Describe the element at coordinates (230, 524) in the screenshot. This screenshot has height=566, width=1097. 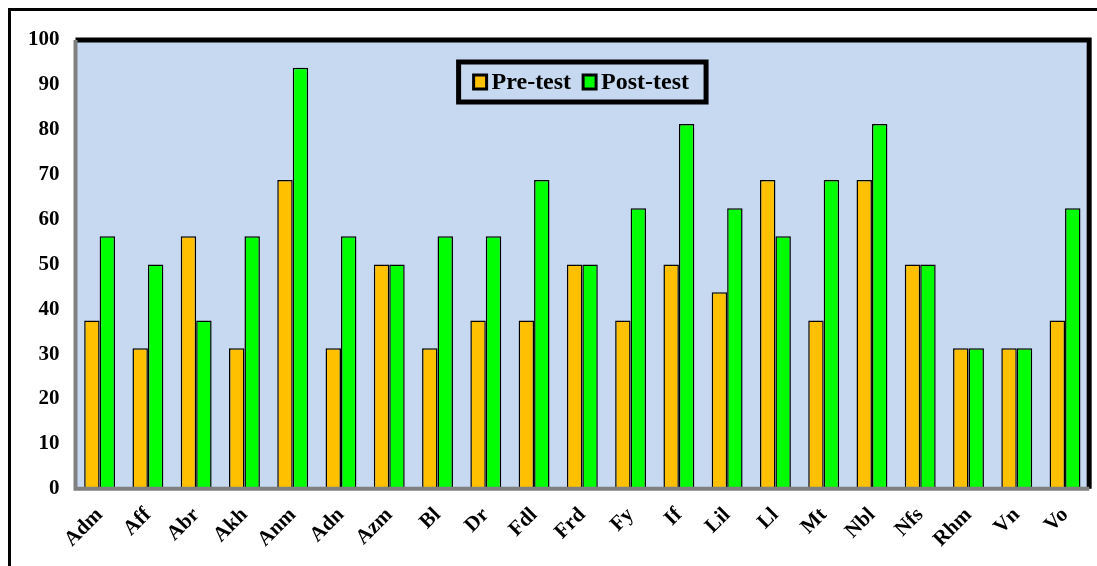
I see `x-tick-label: Akh` at that location.